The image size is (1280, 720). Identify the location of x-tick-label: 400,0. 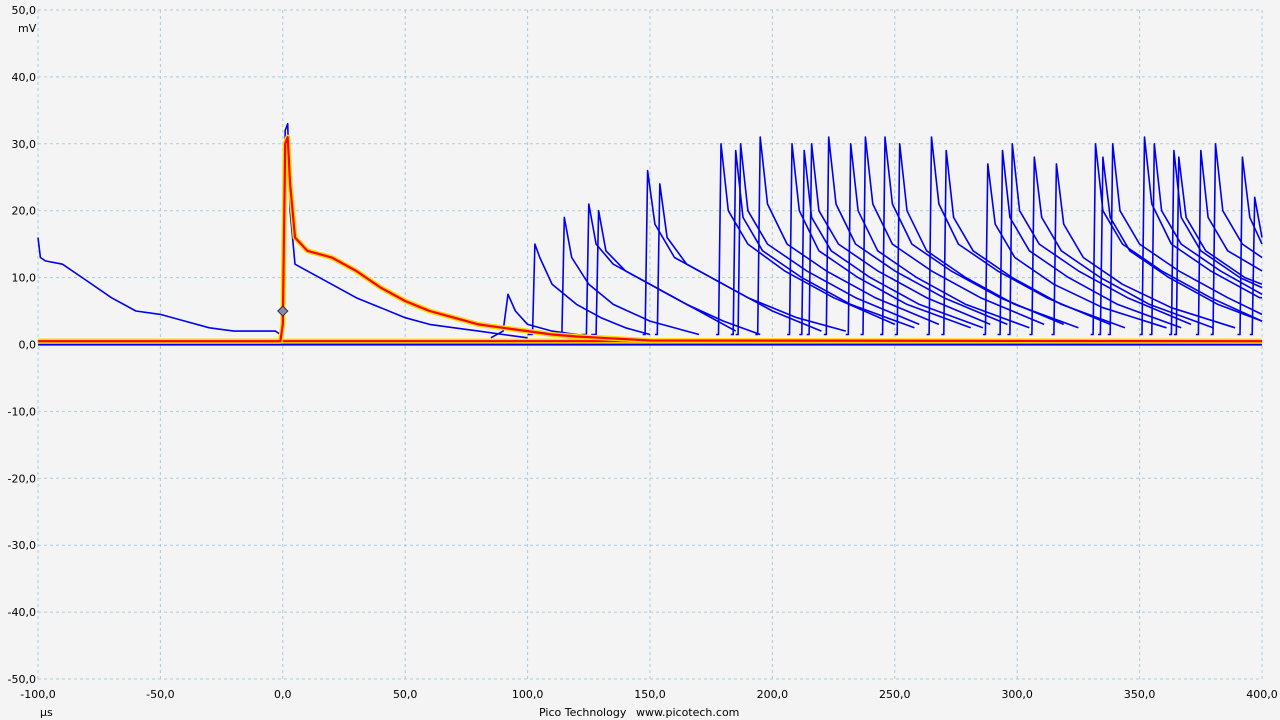
(1262, 694).